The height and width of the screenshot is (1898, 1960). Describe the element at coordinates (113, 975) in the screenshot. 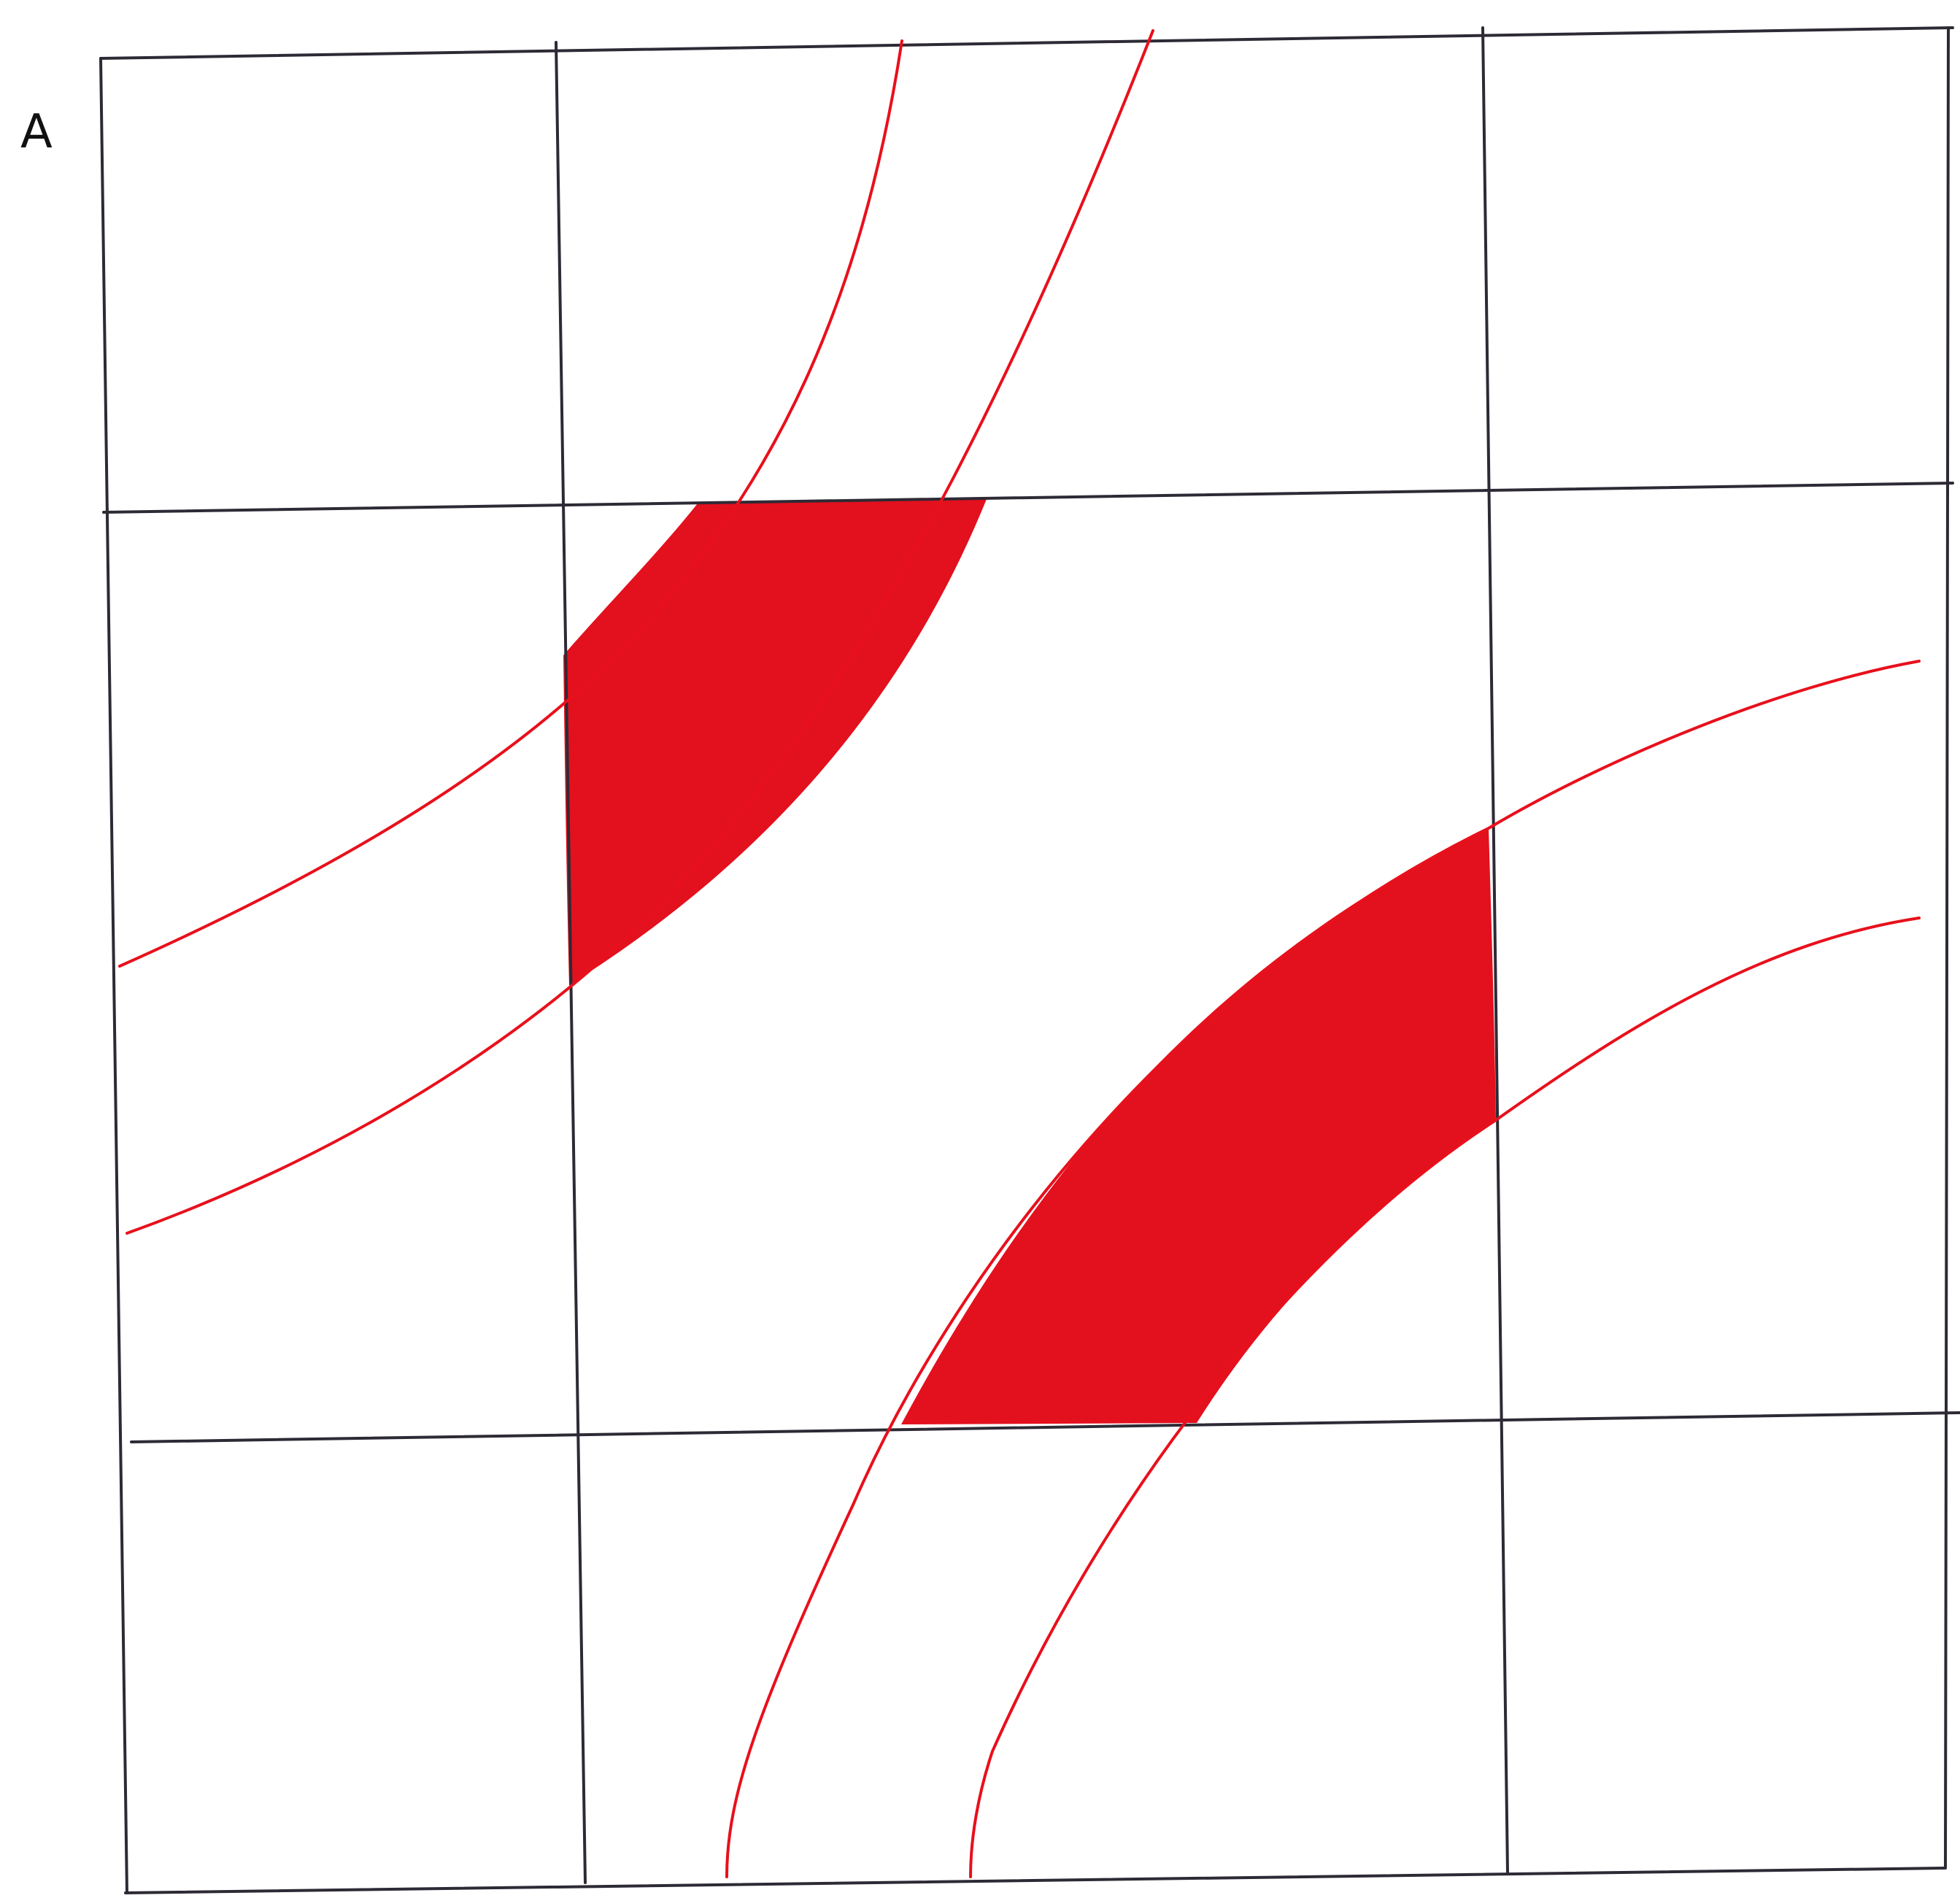

I see `grid-line-v1` at that location.